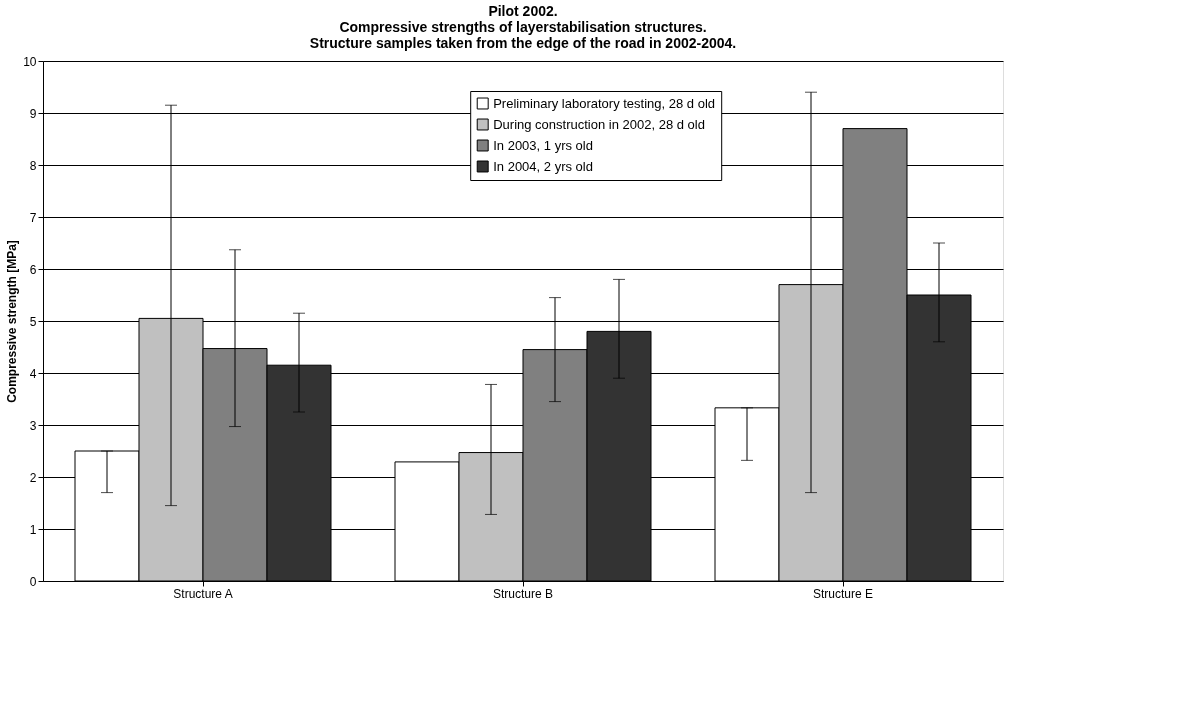 This screenshot has width=1178, height=723. I want to click on y-tick-label: 4, so click(33, 373).